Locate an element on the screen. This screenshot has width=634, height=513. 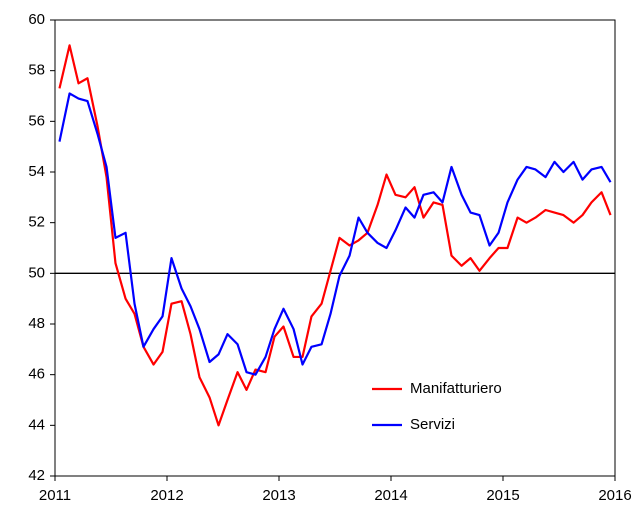
y-tick-label: 50 is located at coordinates (36, 272).